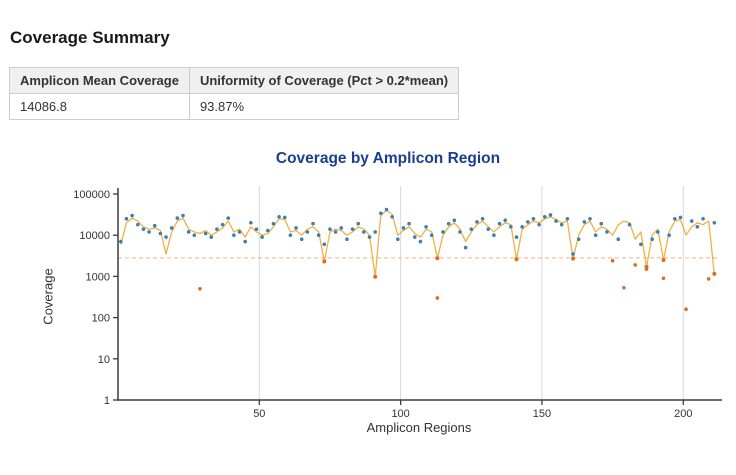 The width and height of the screenshot is (736, 475). What do you see at coordinates (99, 106) in the screenshot?
I see `cell-amplicon-mean-coverage: 14086.8` at bounding box center [99, 106].